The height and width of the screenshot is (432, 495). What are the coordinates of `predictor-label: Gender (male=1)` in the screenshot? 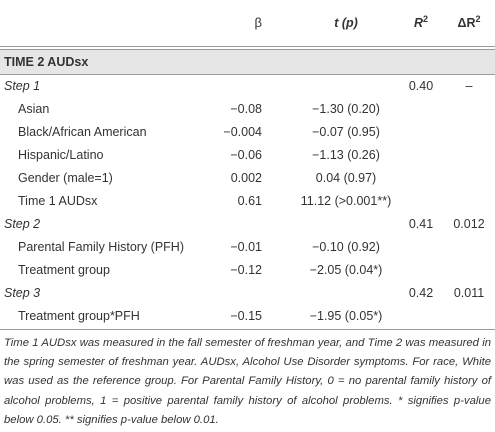 It's located at (65, 178).